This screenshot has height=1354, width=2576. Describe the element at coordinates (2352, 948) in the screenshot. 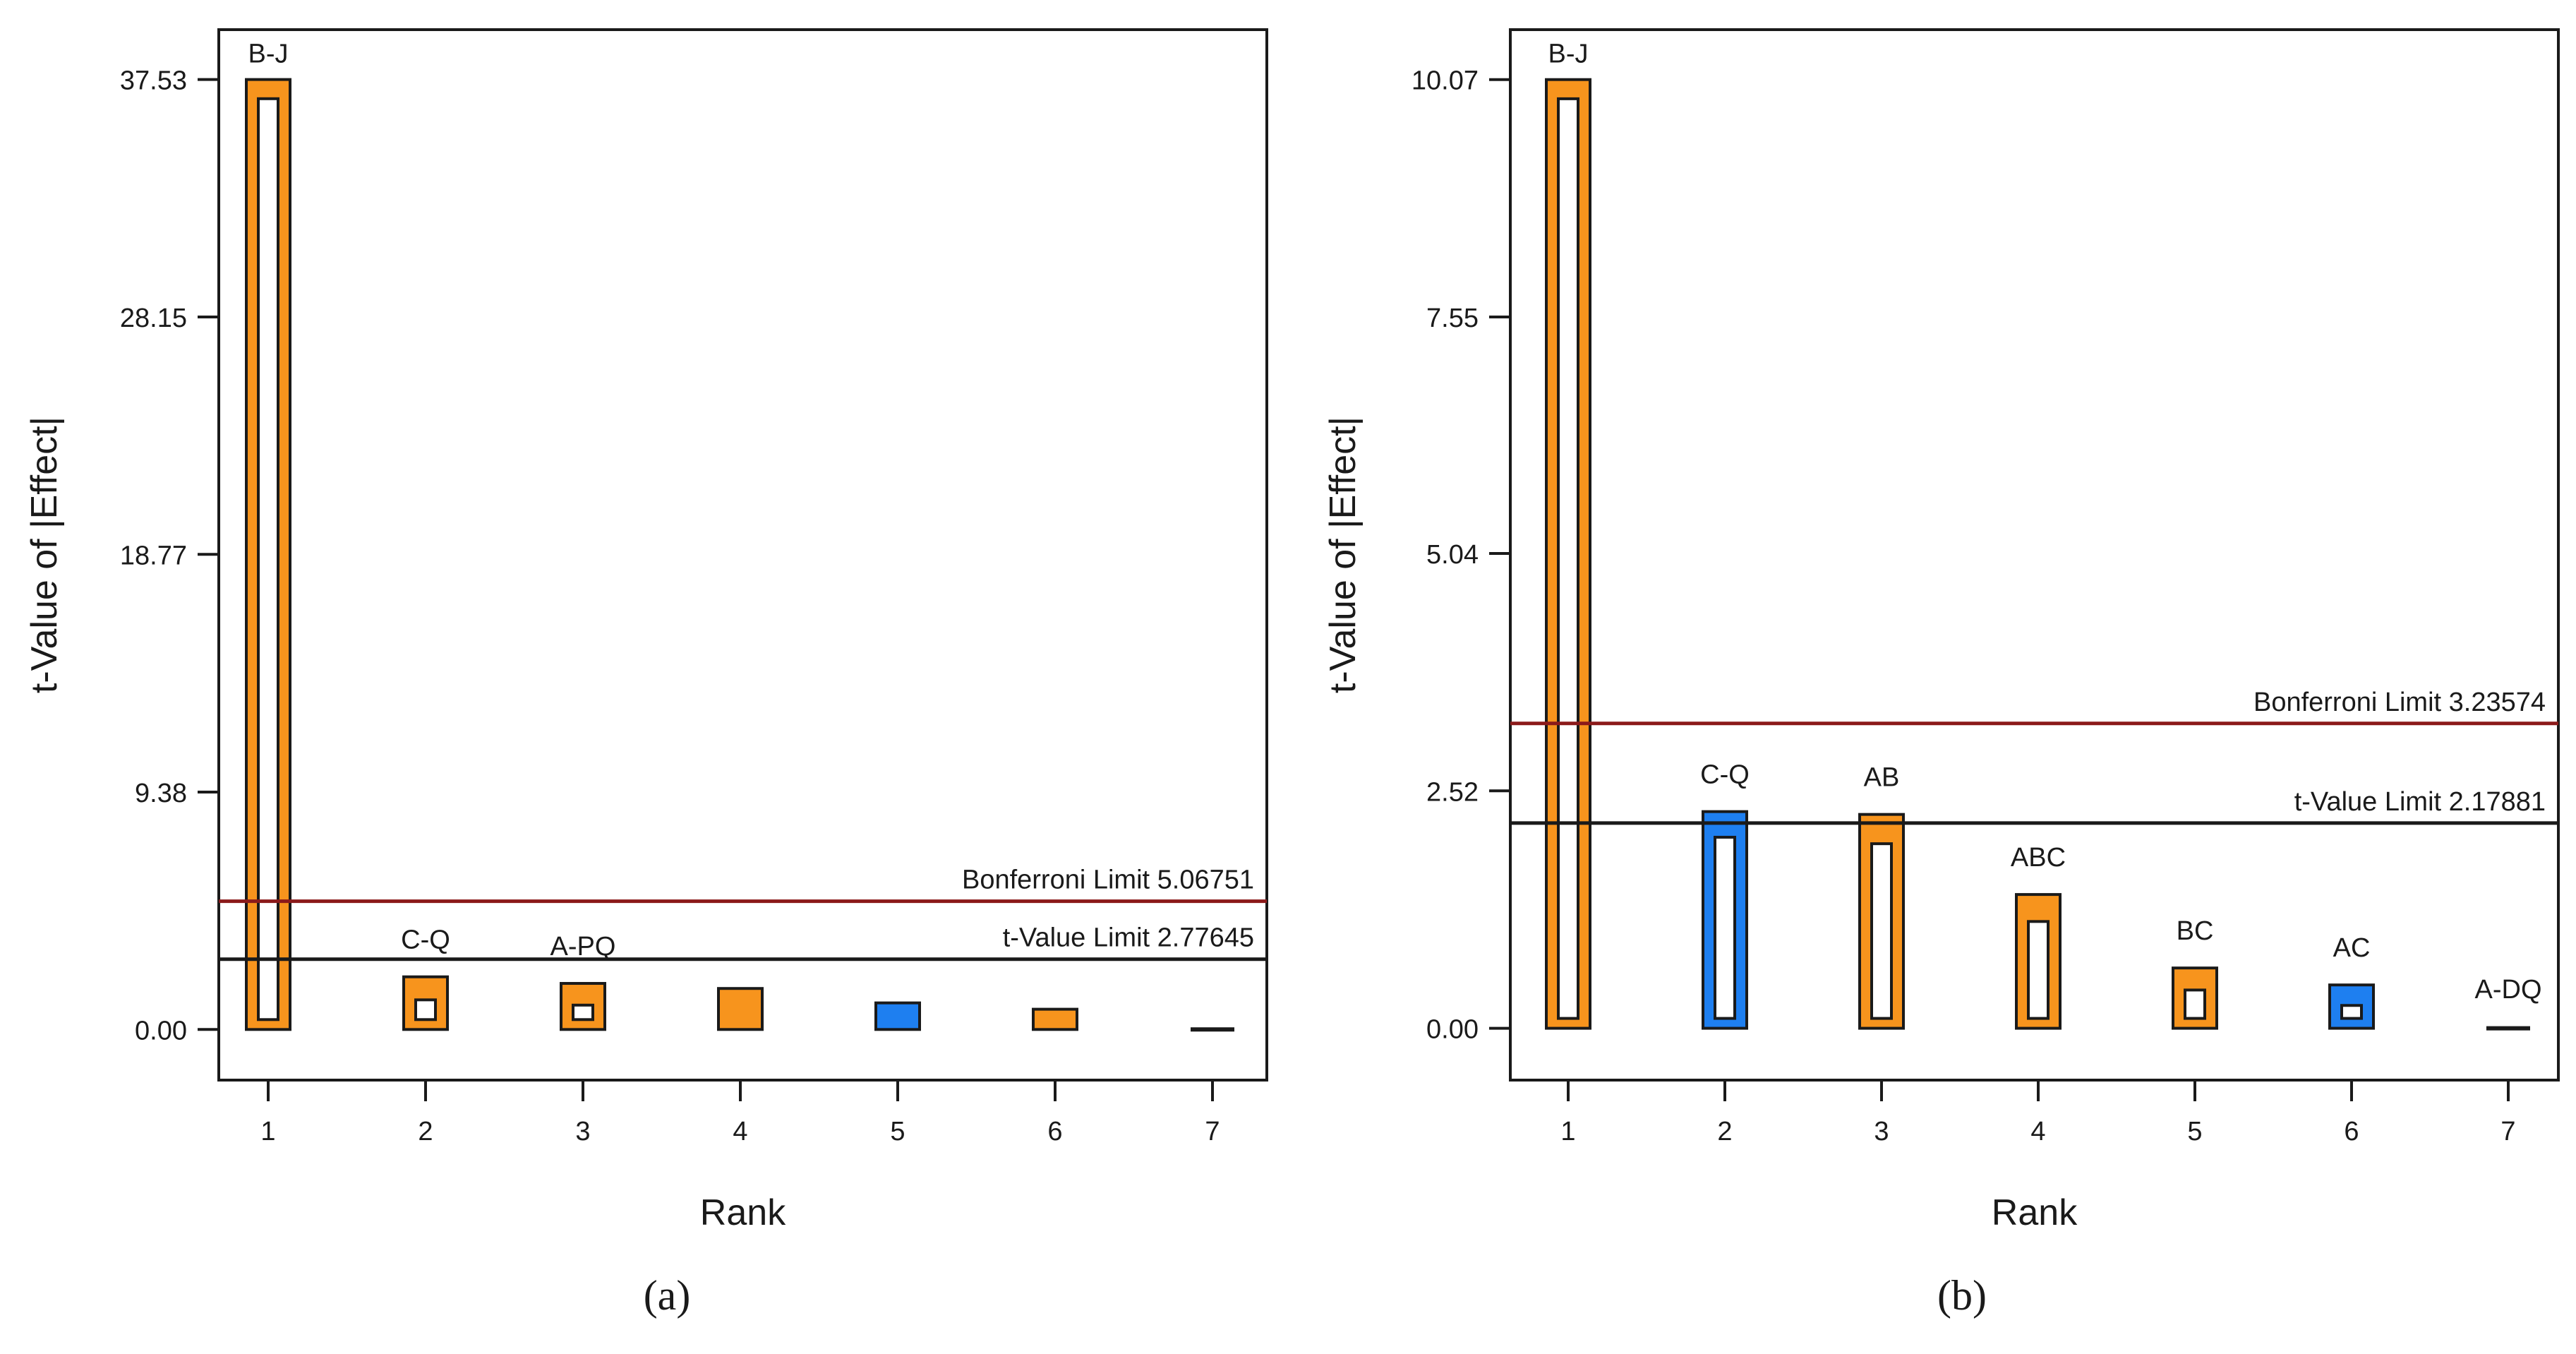

I see `bar-label: AC` at that location.